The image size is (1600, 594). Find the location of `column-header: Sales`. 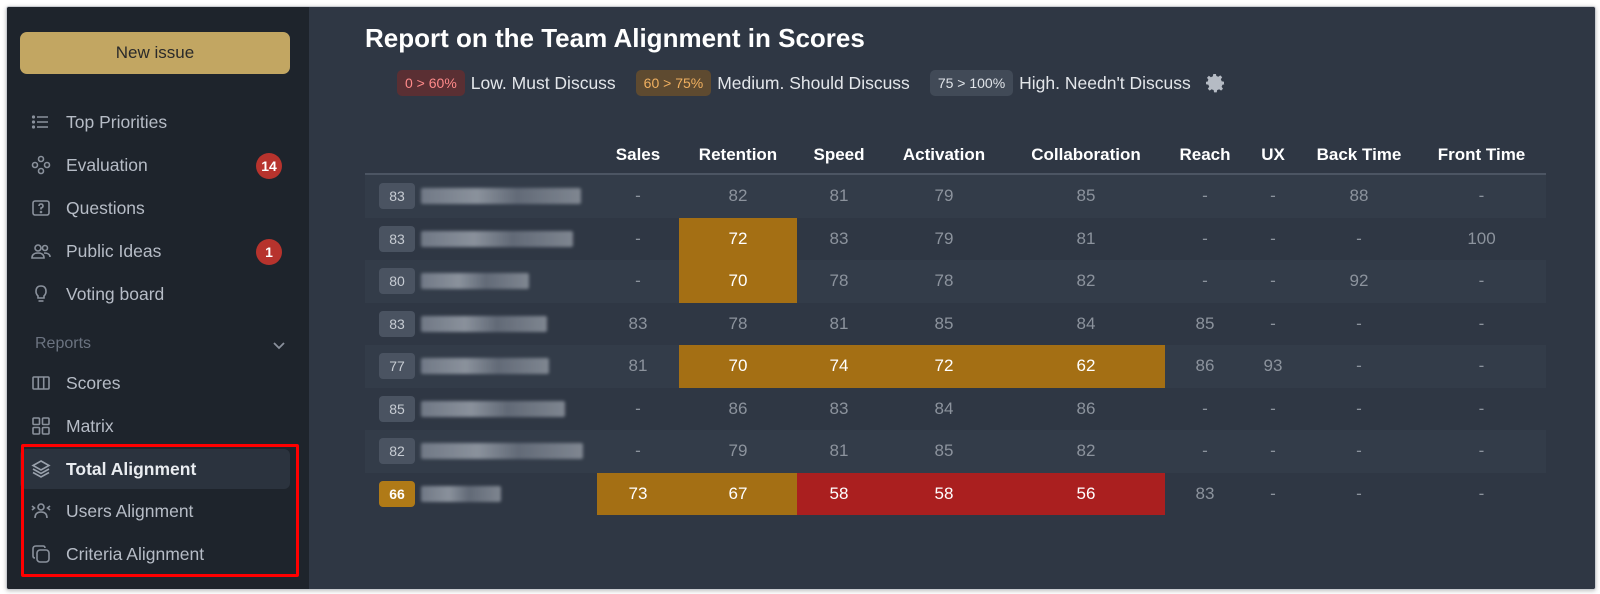

column-header: Sales is located at coordinates (638, 156).